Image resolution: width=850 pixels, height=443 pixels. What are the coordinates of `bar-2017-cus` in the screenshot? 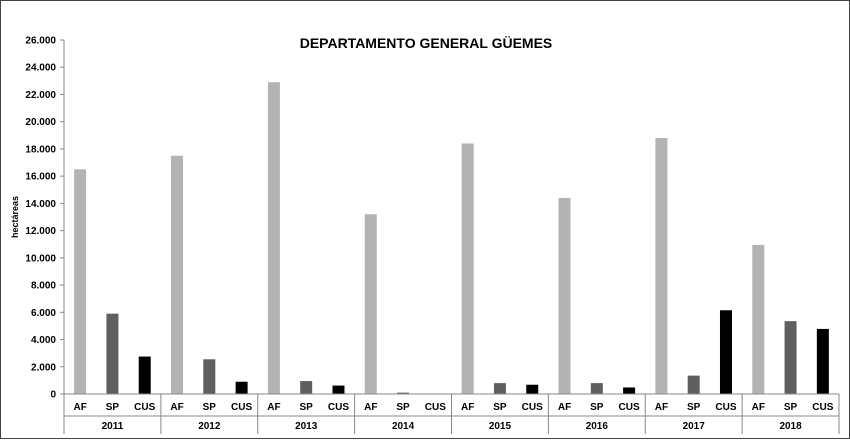 It's located at (725, 352).